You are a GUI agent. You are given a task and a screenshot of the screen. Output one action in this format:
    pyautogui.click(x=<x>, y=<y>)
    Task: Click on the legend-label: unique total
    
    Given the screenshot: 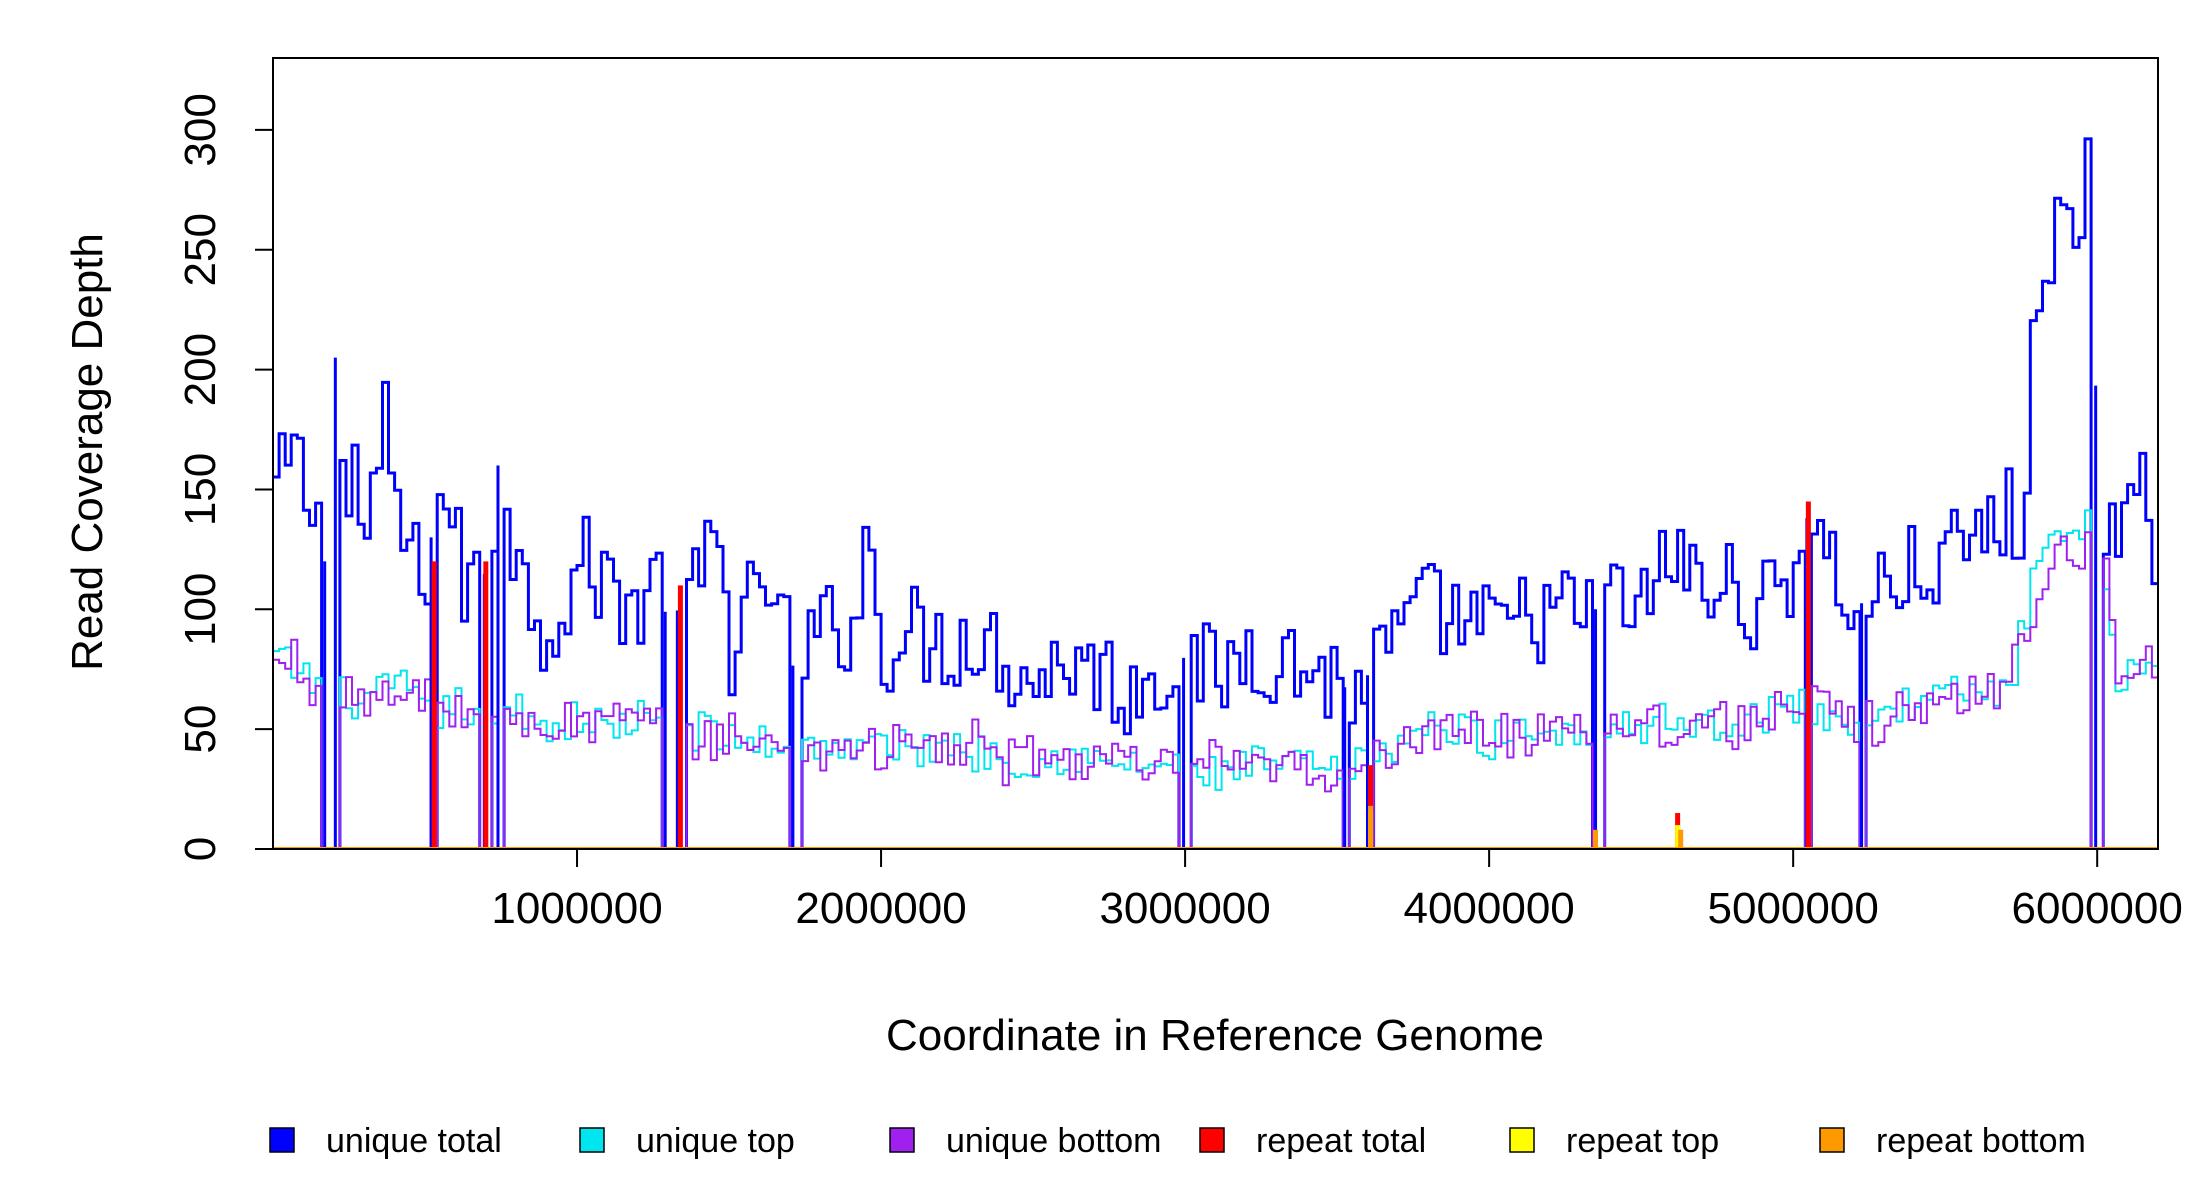 What is the action you would take?
    pyautogui.click(x=414, y=1141)
    